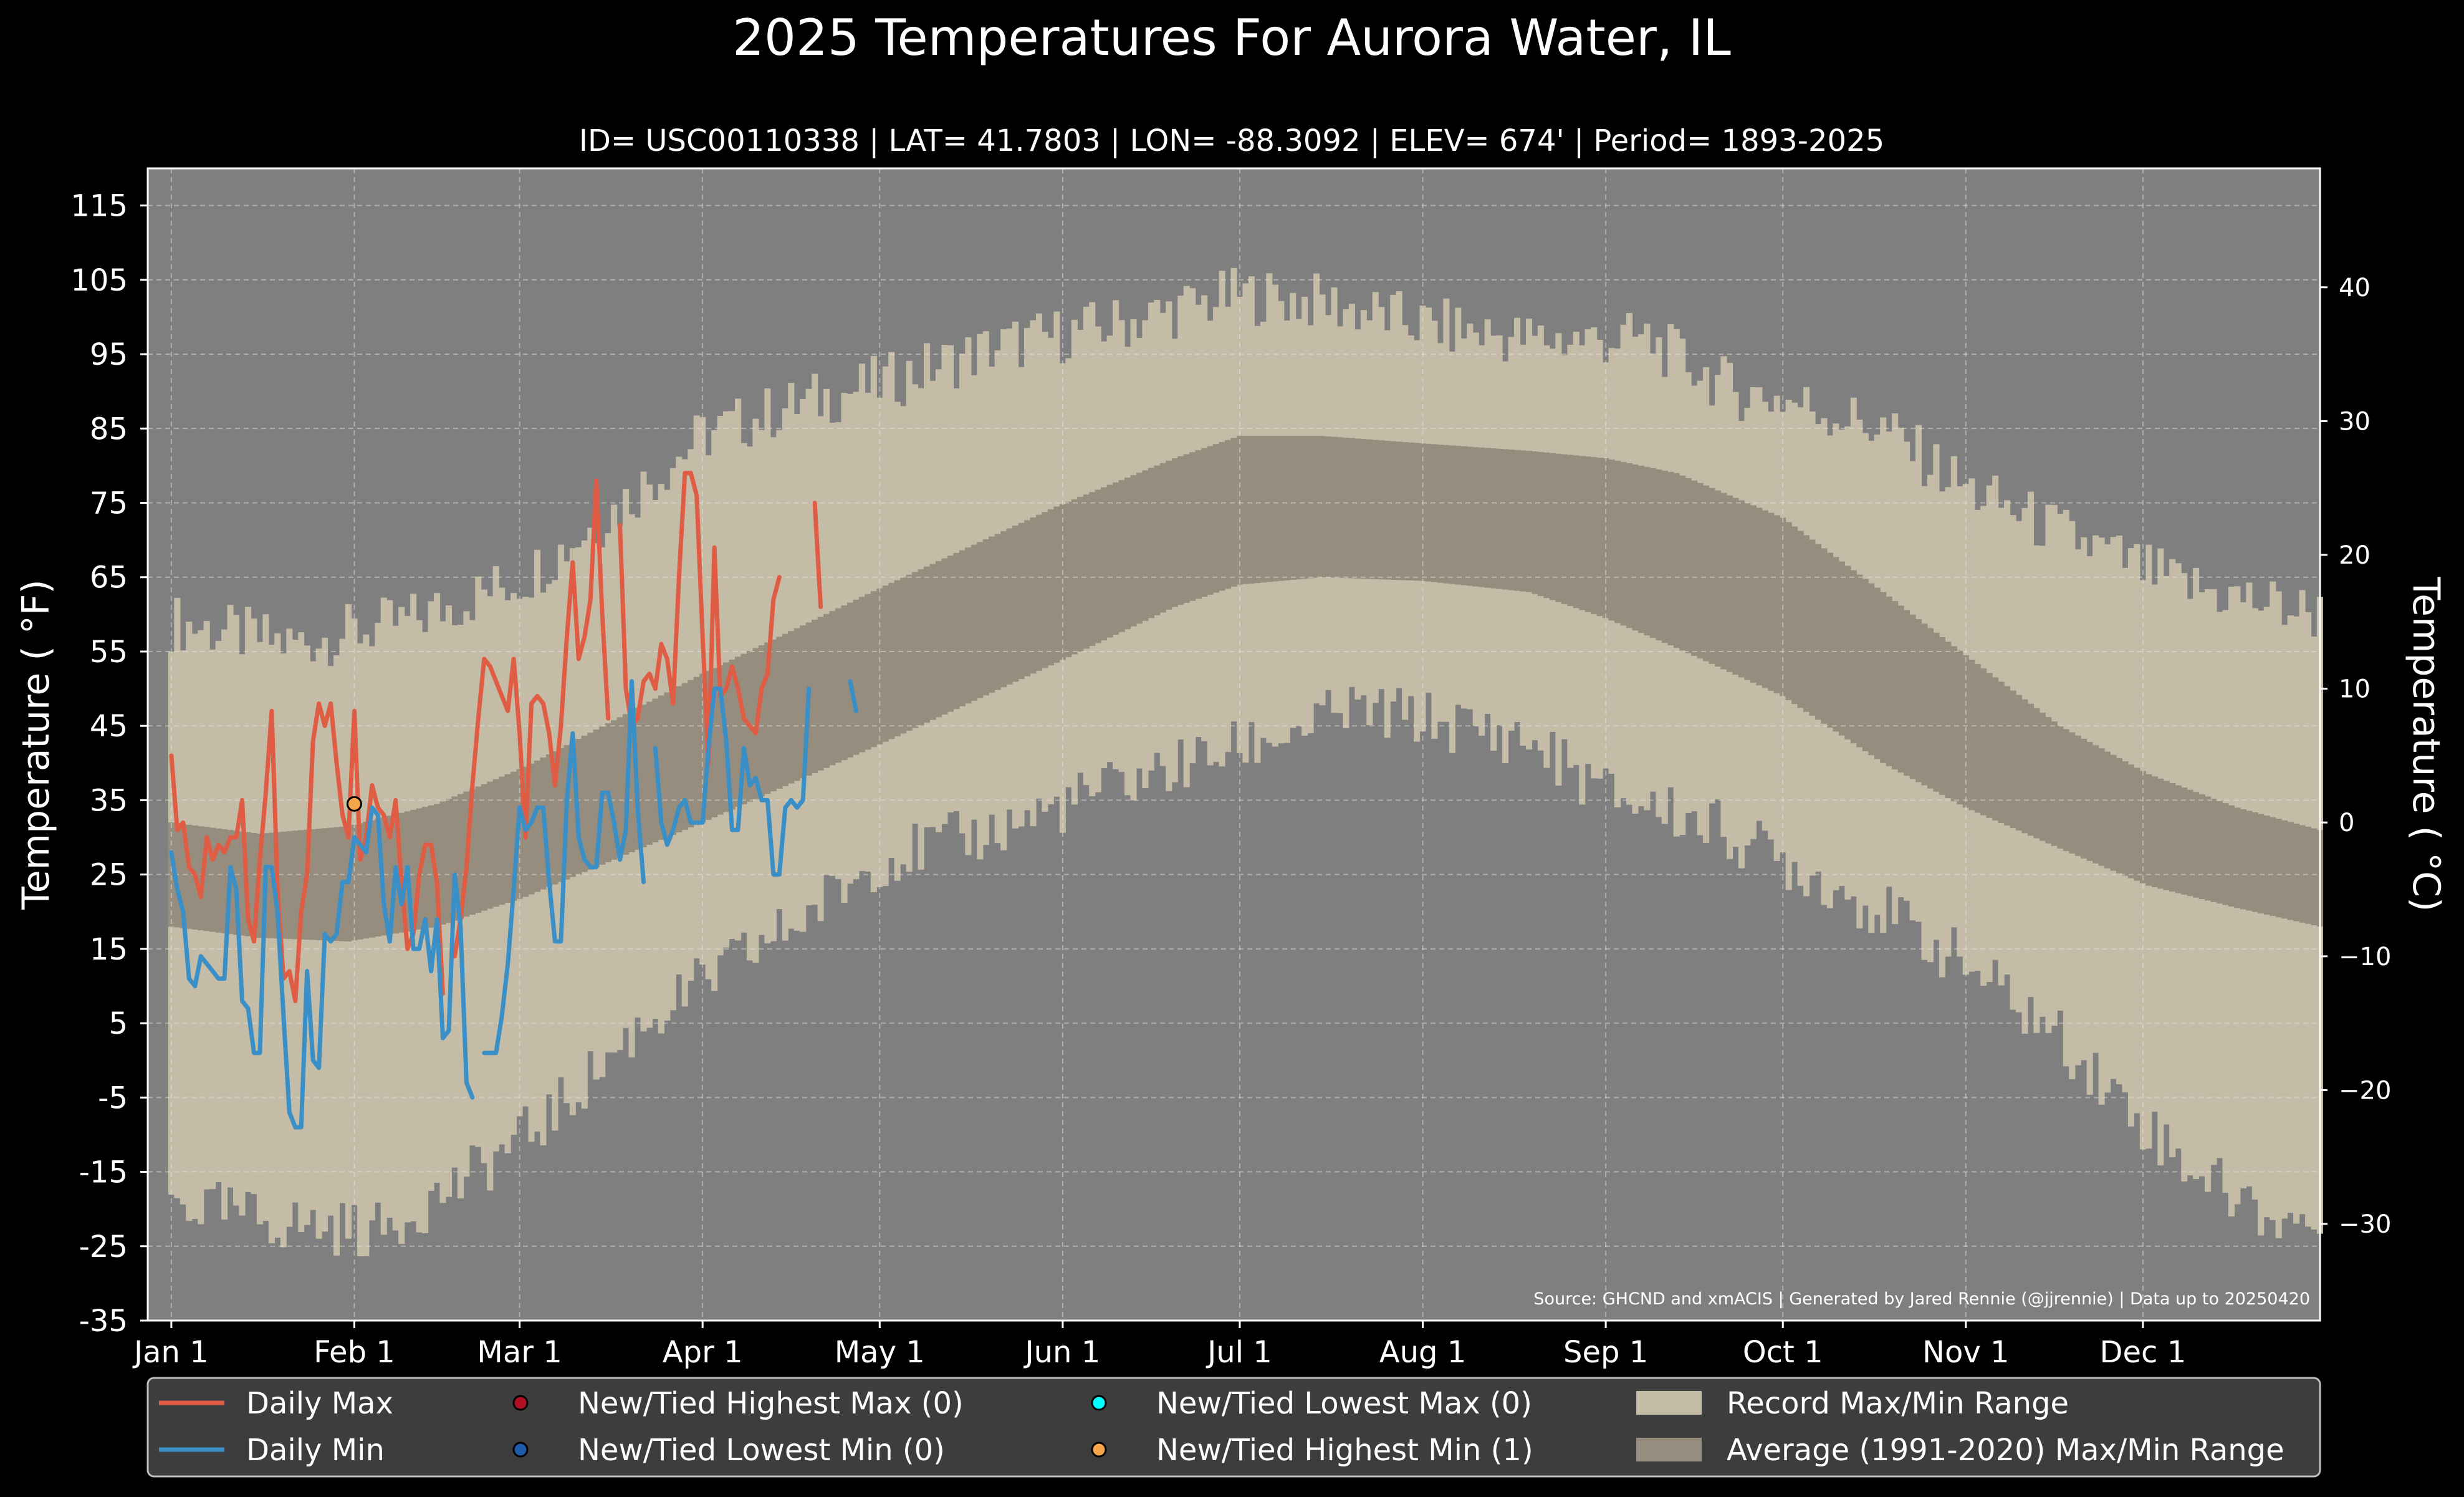 This screenshot has width=2464, height=1497. Describe the element at coordinates (2006, 1450) in the screenshot. I see `legend-label: Average (1991-2020) Max/Min Range` at that location.